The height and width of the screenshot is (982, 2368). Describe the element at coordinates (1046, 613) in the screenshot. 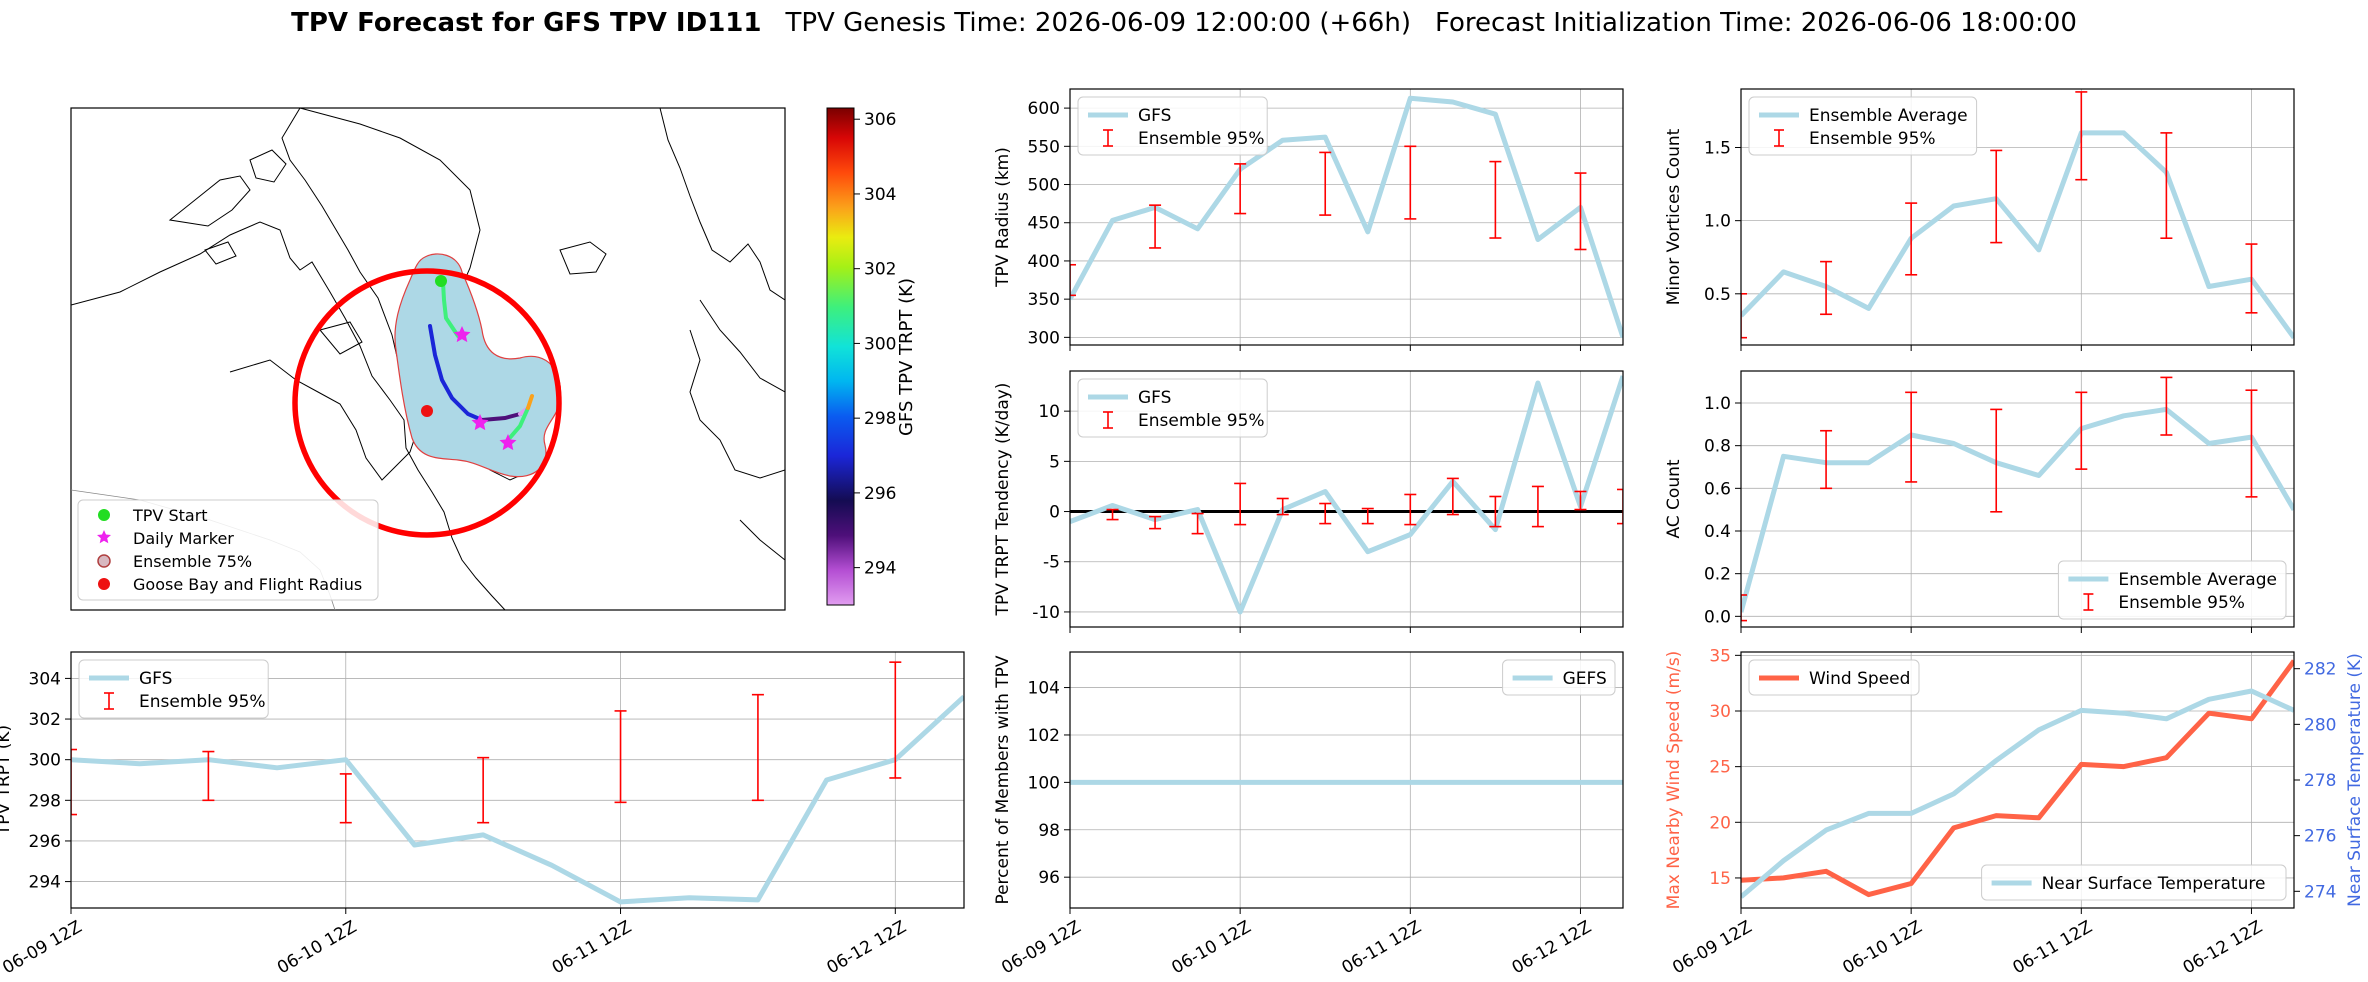

I see `y-tick-label: -10` at that location.